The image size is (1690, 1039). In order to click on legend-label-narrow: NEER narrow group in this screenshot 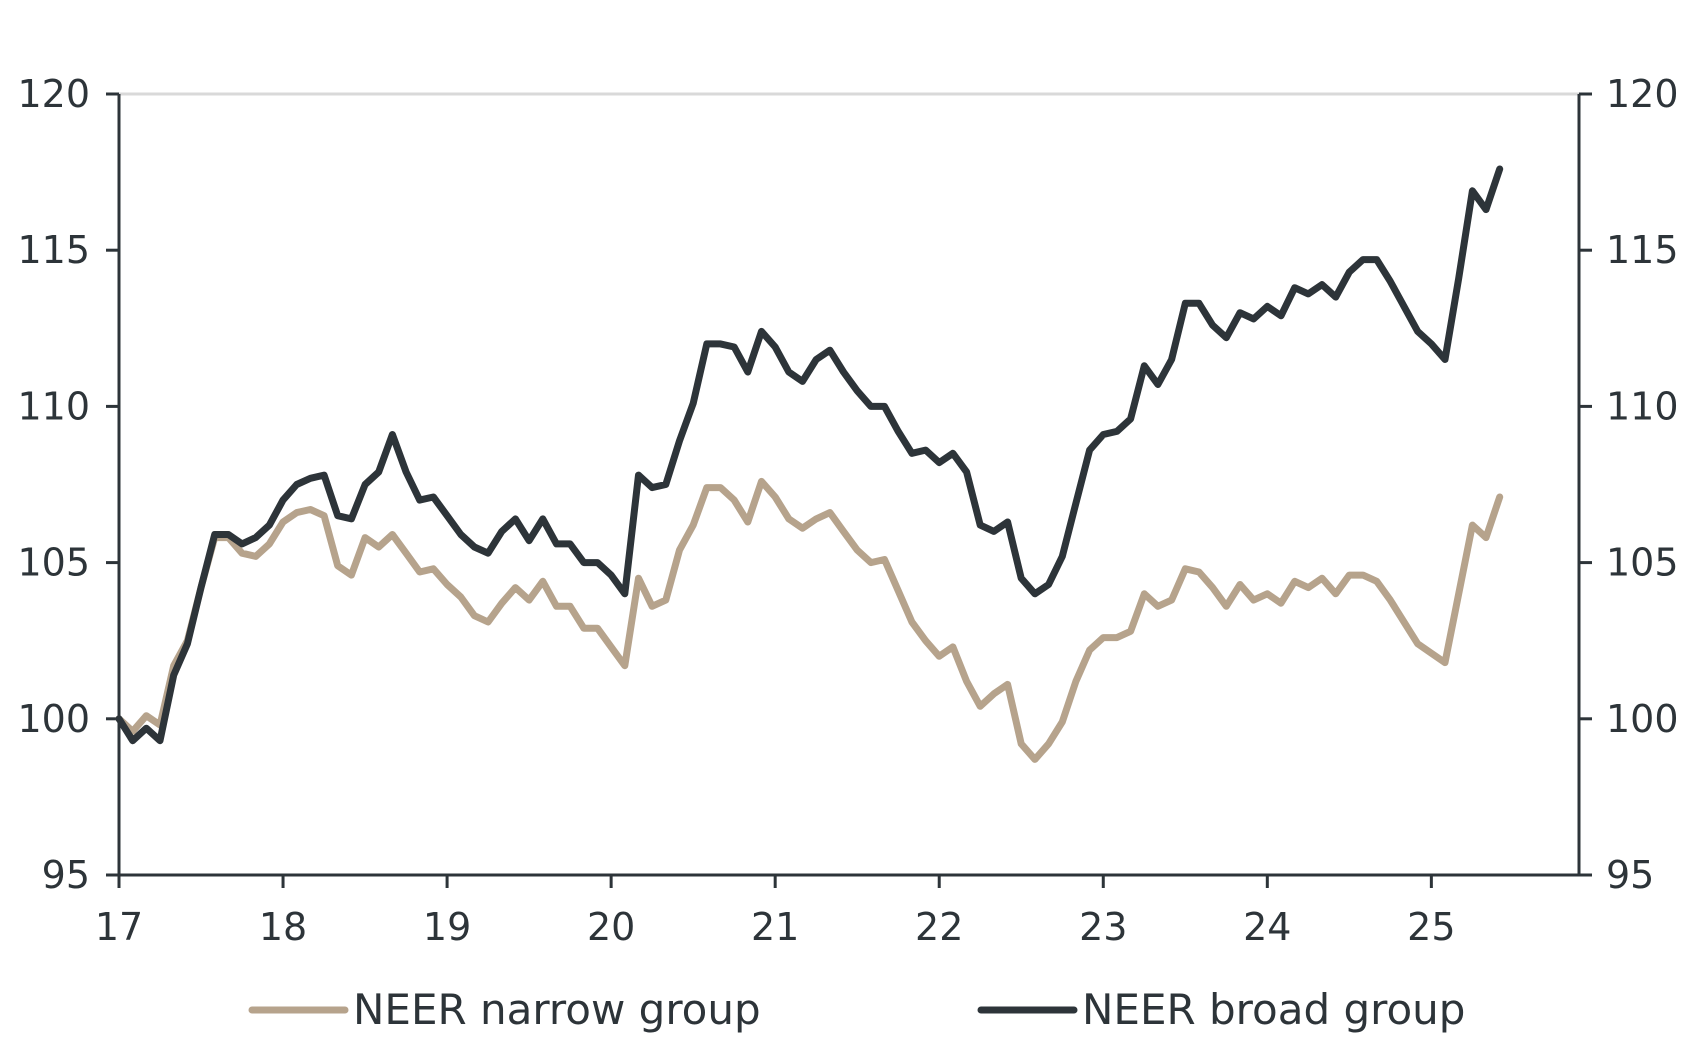, I will do `click(557, 1009)`.